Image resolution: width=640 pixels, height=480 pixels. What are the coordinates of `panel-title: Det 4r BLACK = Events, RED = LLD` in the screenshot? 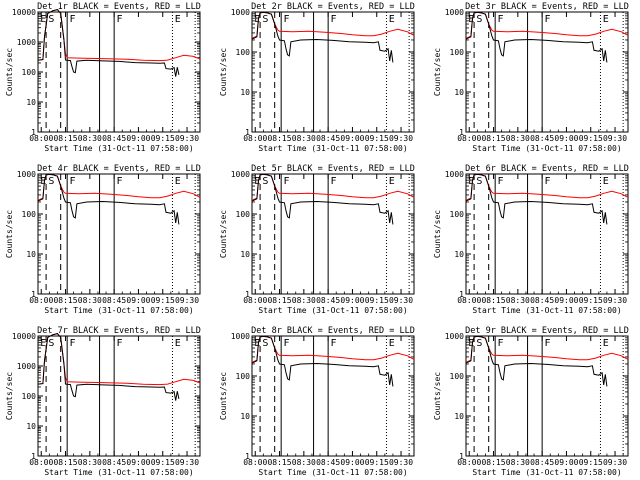 It's located at (119, 169).